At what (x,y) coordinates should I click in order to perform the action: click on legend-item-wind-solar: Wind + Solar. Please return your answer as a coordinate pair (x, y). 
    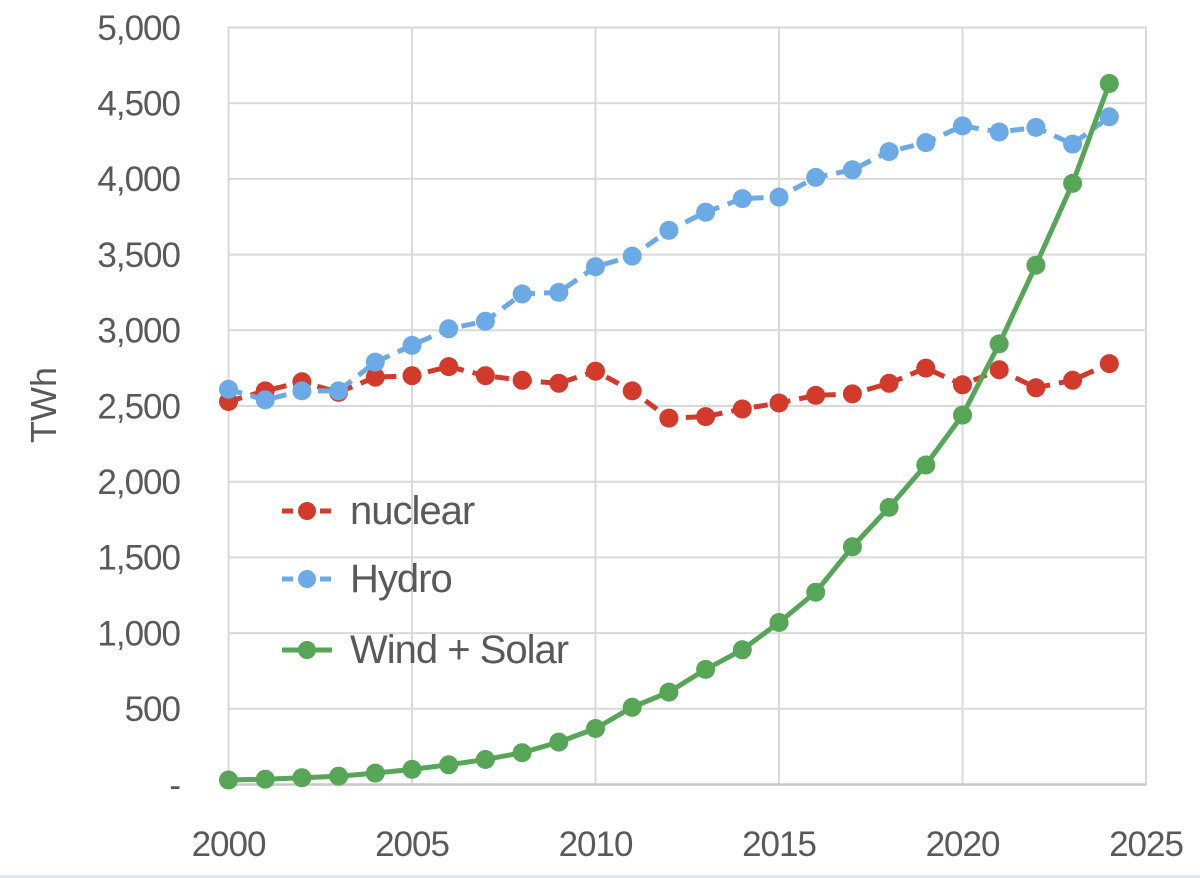
    Looking at the image, I should click on (424, 649).